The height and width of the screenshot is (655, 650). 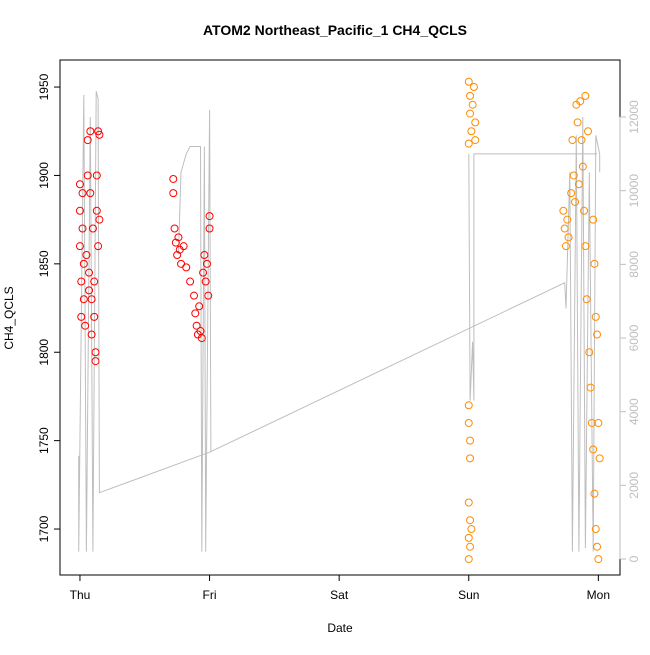 I want to click on y-axis-label: CH4_QCLS, so click(x=9, y=317).